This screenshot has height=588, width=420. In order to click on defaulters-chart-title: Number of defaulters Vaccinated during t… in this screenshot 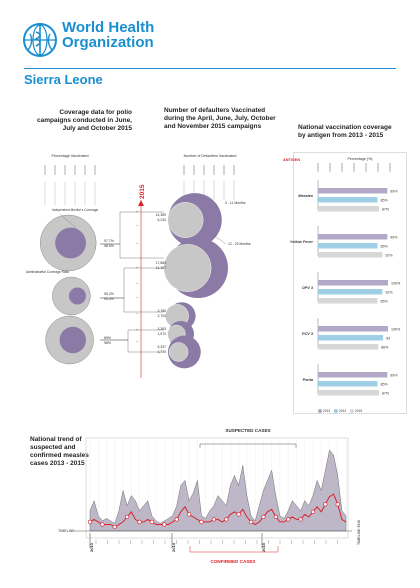, I will do `click(220, 118)`.